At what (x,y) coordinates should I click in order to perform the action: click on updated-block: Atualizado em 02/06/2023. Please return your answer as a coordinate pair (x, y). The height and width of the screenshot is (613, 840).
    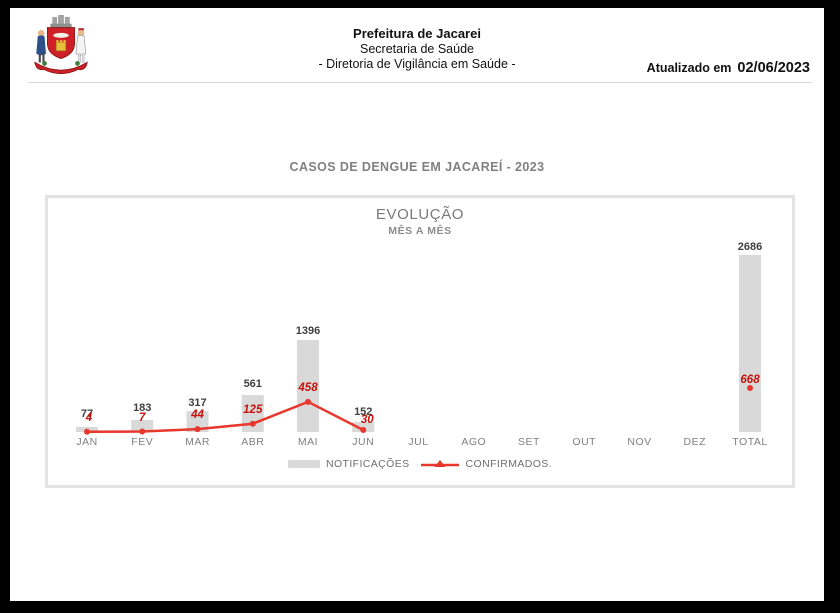
    Looking at the image, I should click on (728, 68).